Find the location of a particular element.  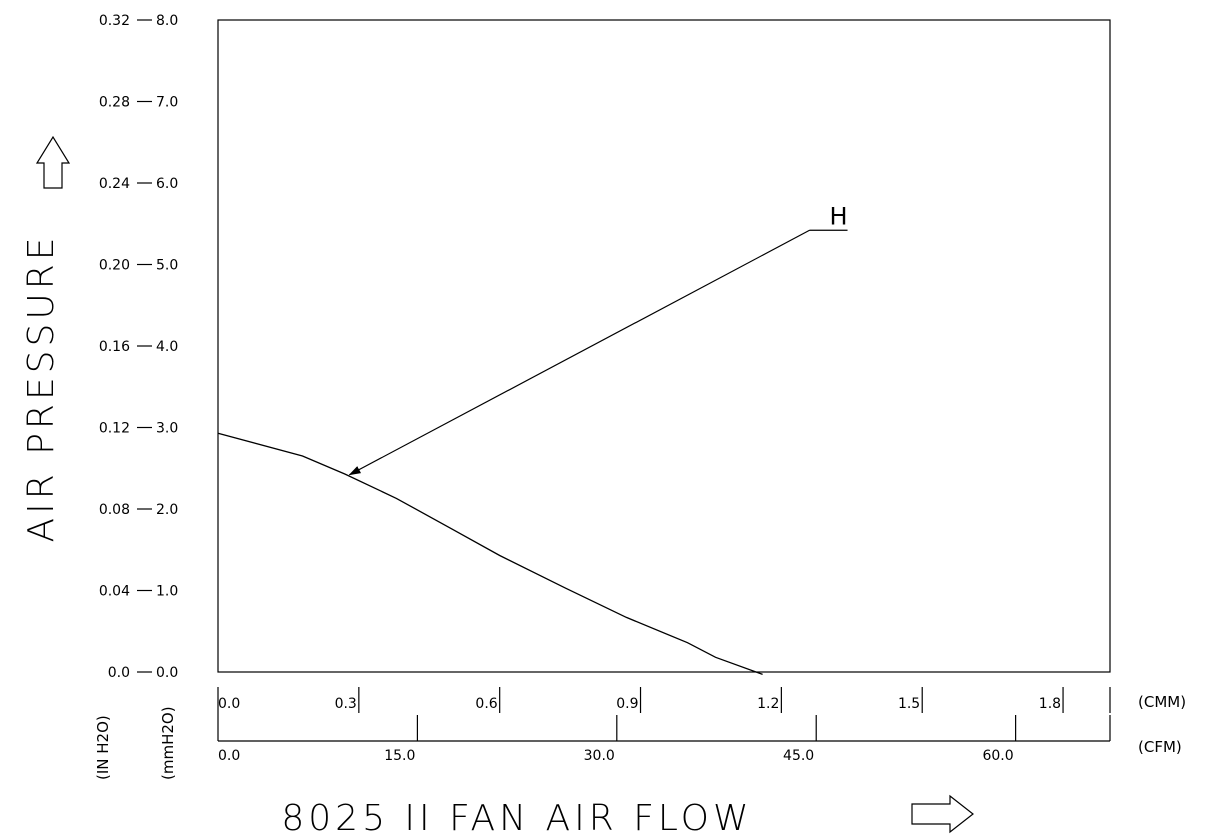

y-tick-label-inh2o: 0.32 is located at coordinates (114, 21).